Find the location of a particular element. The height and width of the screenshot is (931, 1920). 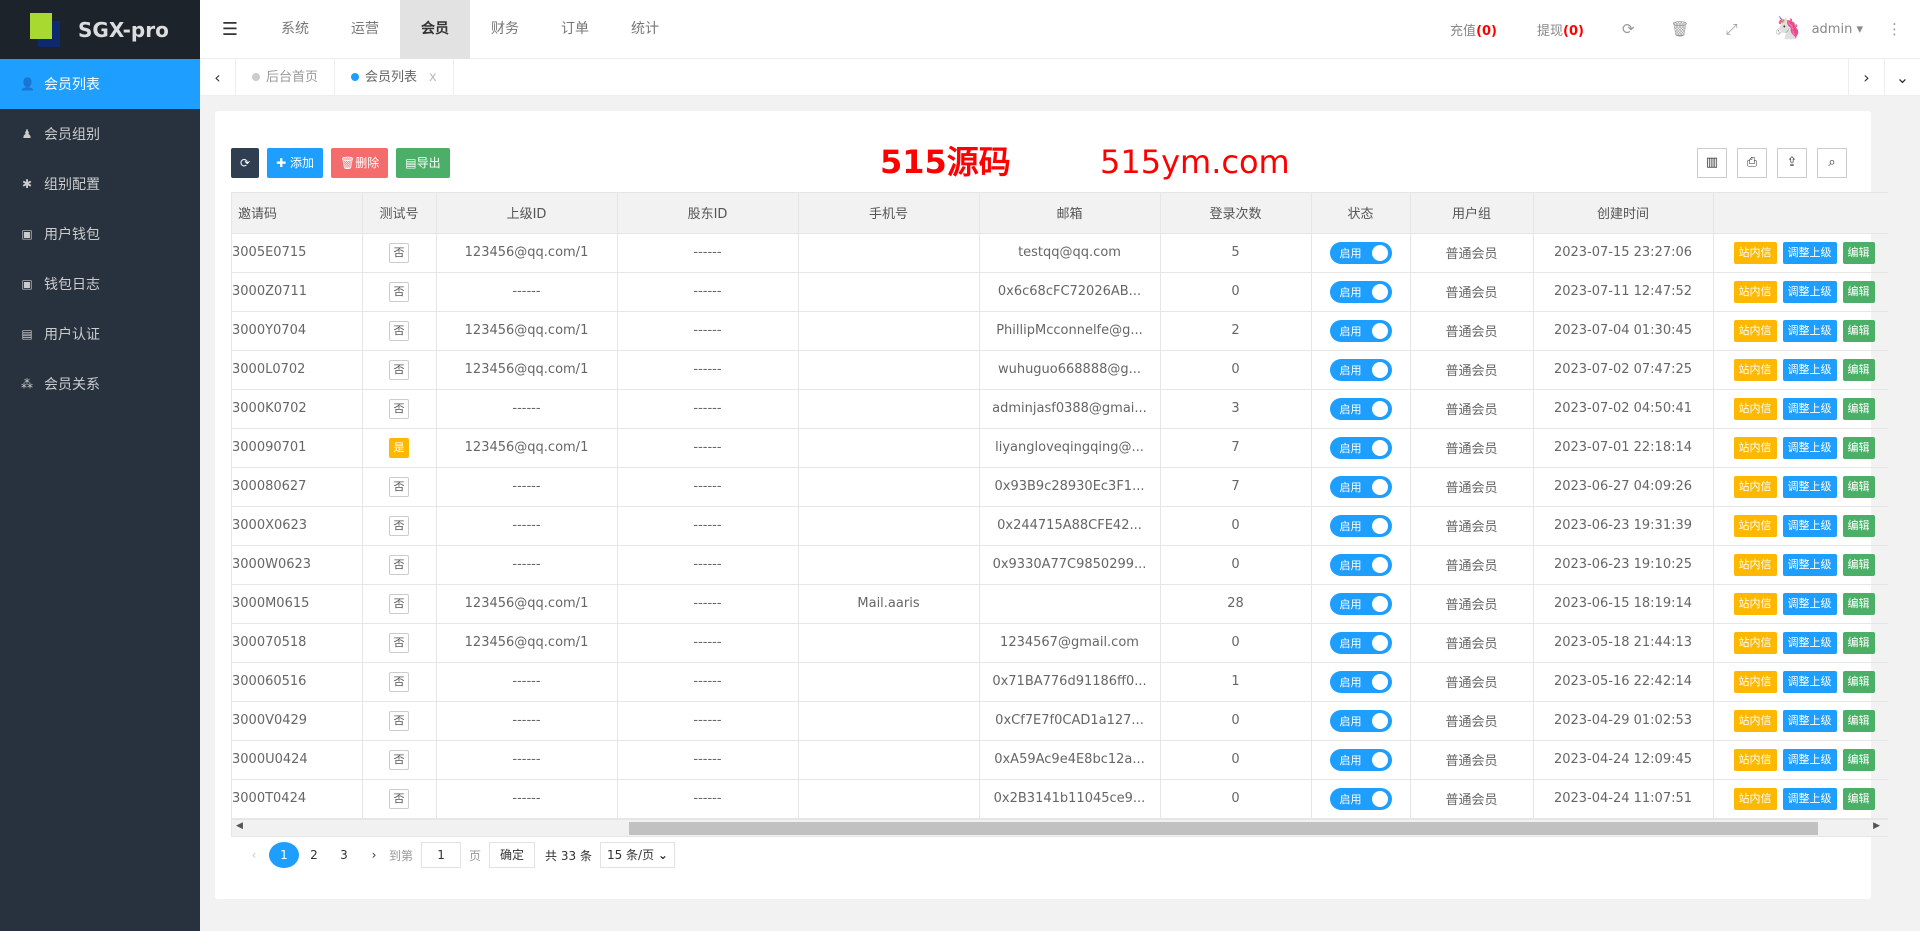

tab-home: 后台首页 is located at coordinates (286, 77).